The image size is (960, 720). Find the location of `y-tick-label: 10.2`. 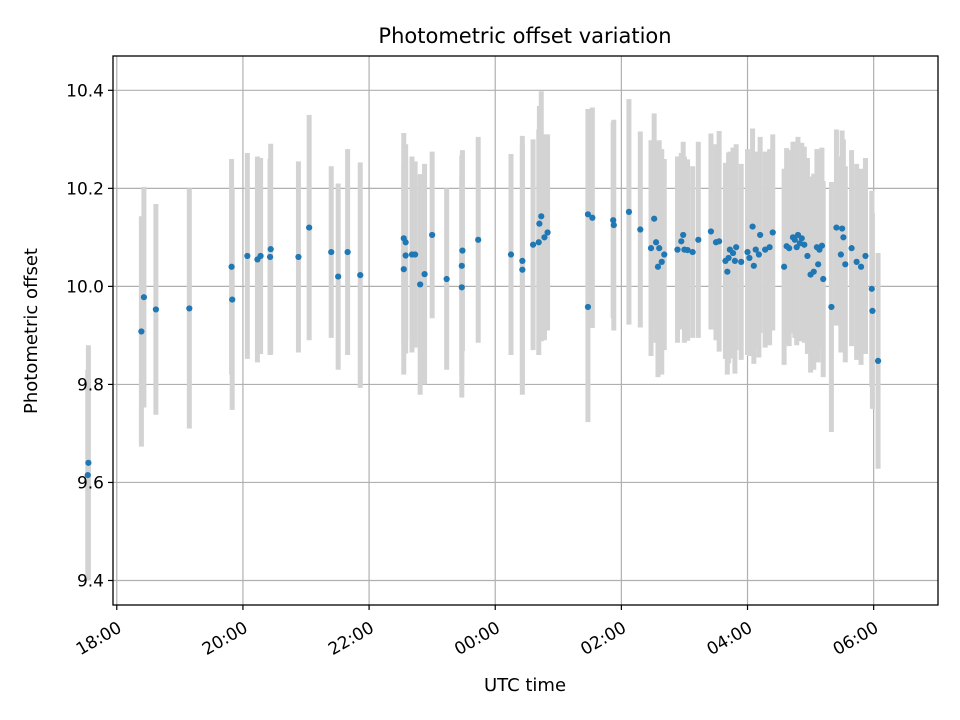

y-tick-label: 10.2 is located at coordinates (85, 189).